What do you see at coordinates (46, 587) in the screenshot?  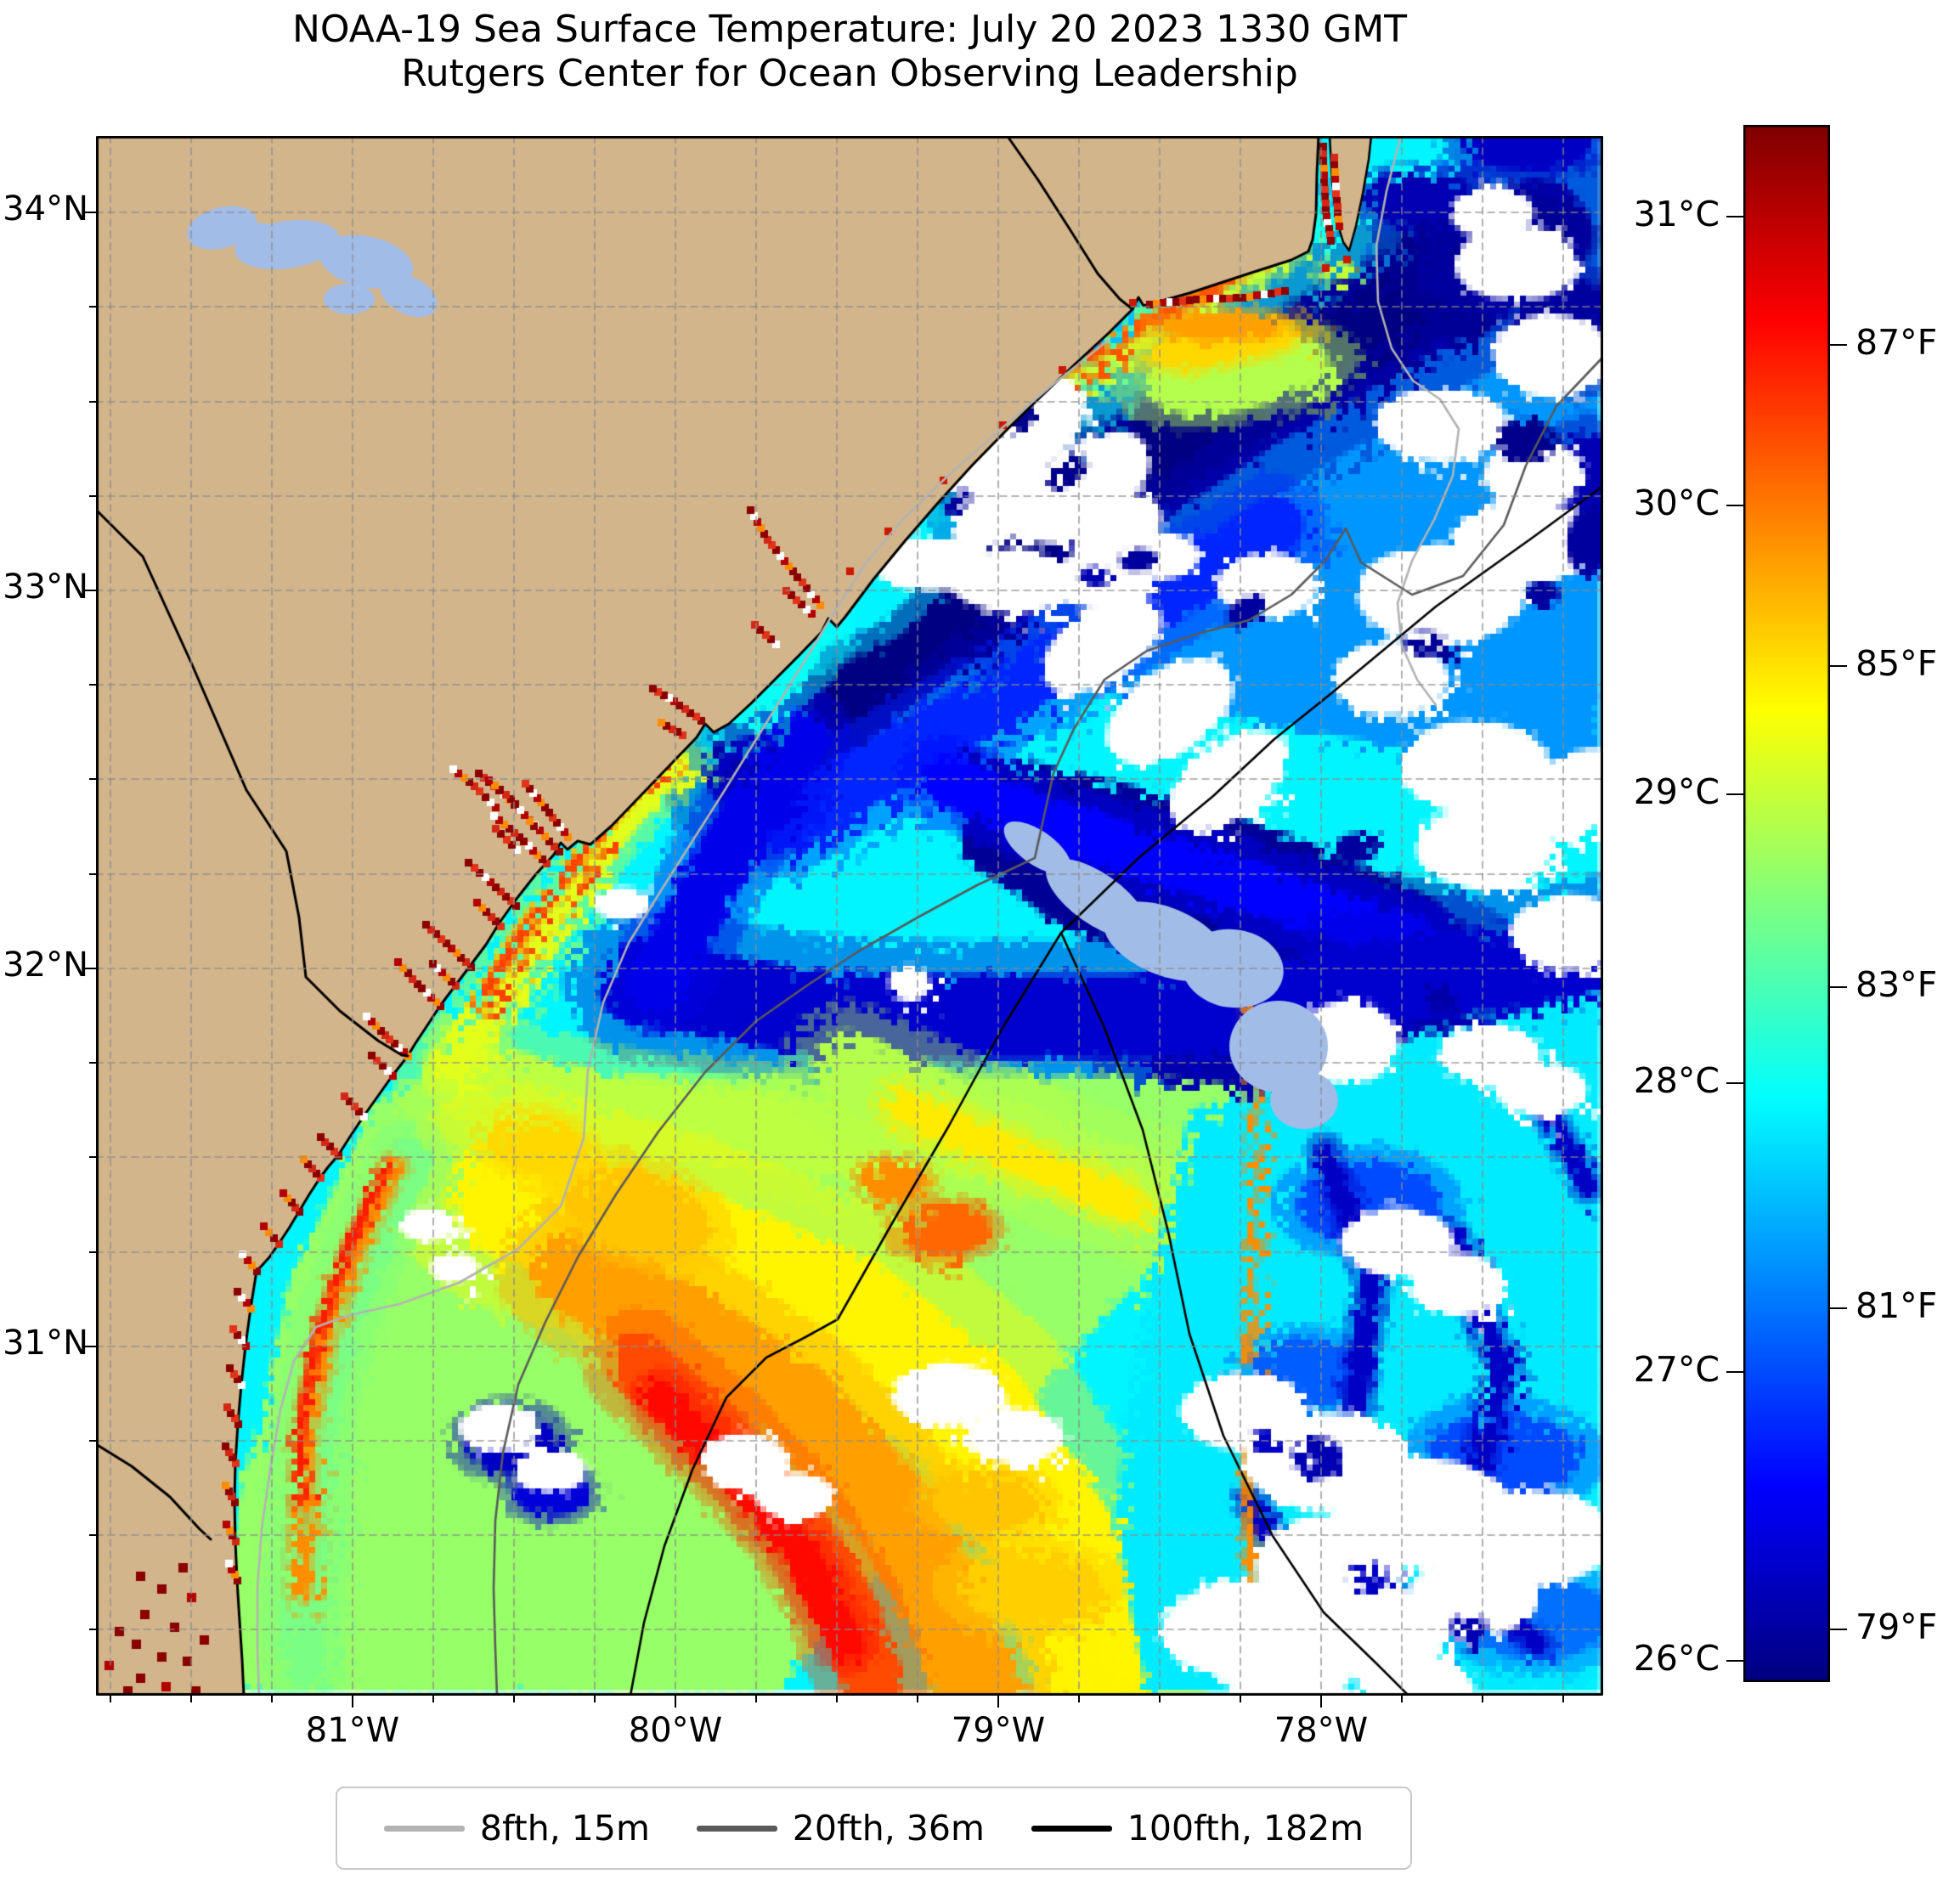 I see `lat-tick-label: 33°N` at bounding box center [46, 587].